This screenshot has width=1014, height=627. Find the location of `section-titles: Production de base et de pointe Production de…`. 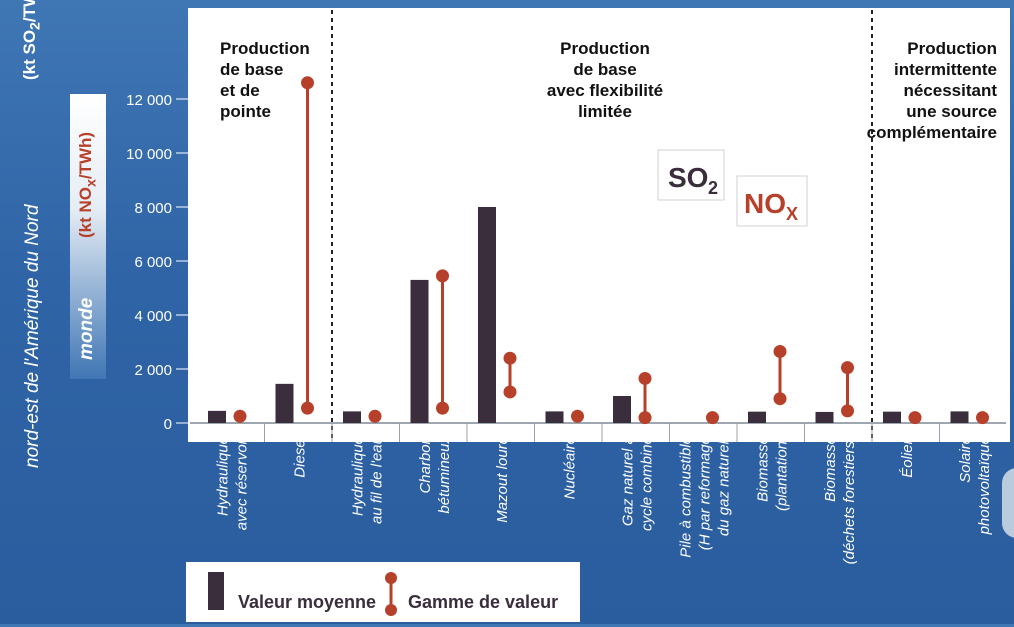

section-titles: Production de base et de pointe Production de… is located at coordinates (608, 90).